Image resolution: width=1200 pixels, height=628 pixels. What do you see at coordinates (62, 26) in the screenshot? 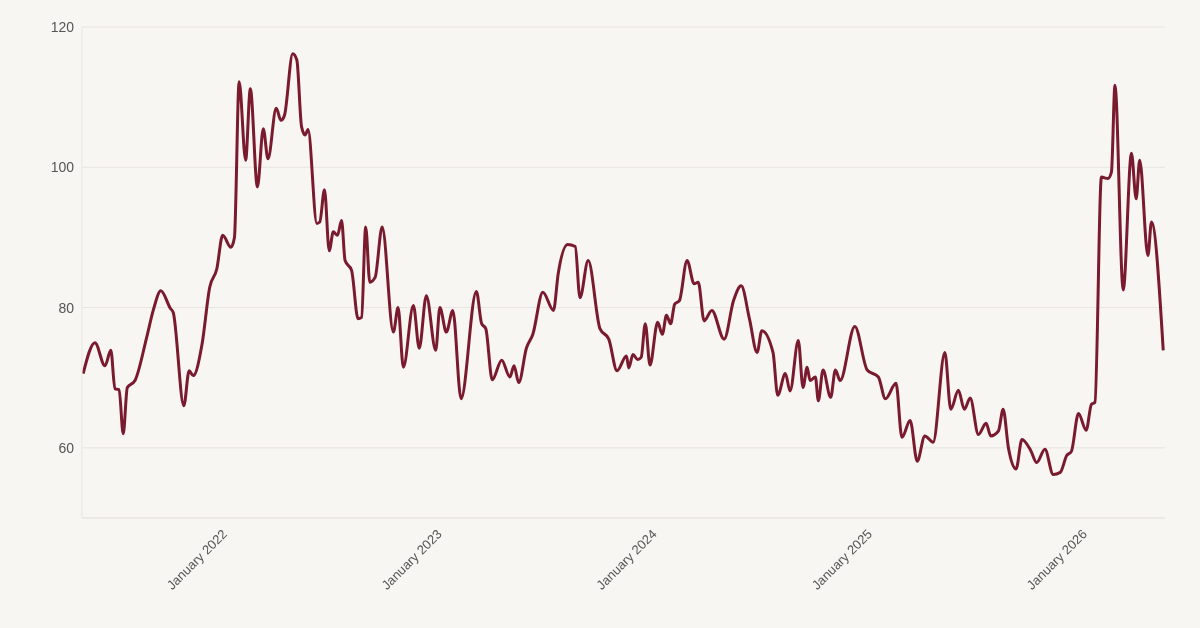
I see `y-tick-label: 120` at bounding box center [62, 26].